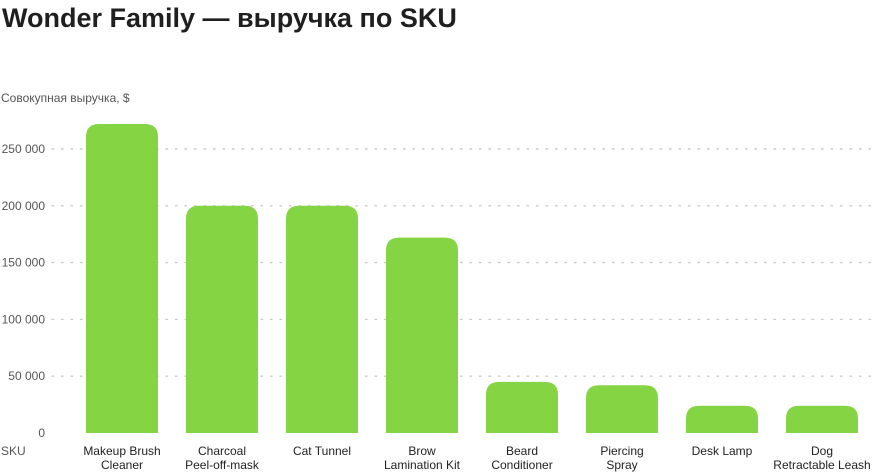  What do you see at coordinates (24, 206) in the screenshot?
I see `y-tick-label: 200 000` at bounding box center [24, 206].